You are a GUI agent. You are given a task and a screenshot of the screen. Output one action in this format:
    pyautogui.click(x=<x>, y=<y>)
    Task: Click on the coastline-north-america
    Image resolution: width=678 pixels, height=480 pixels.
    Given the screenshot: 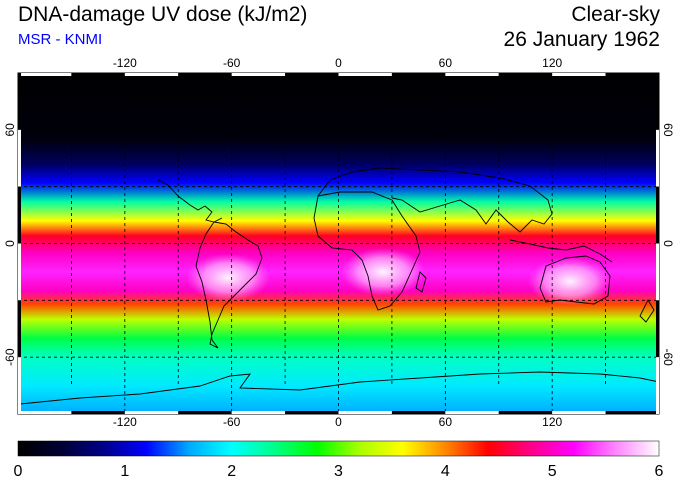 What is the action you would take?
    pyautogui.click(x=190, y=201)
    